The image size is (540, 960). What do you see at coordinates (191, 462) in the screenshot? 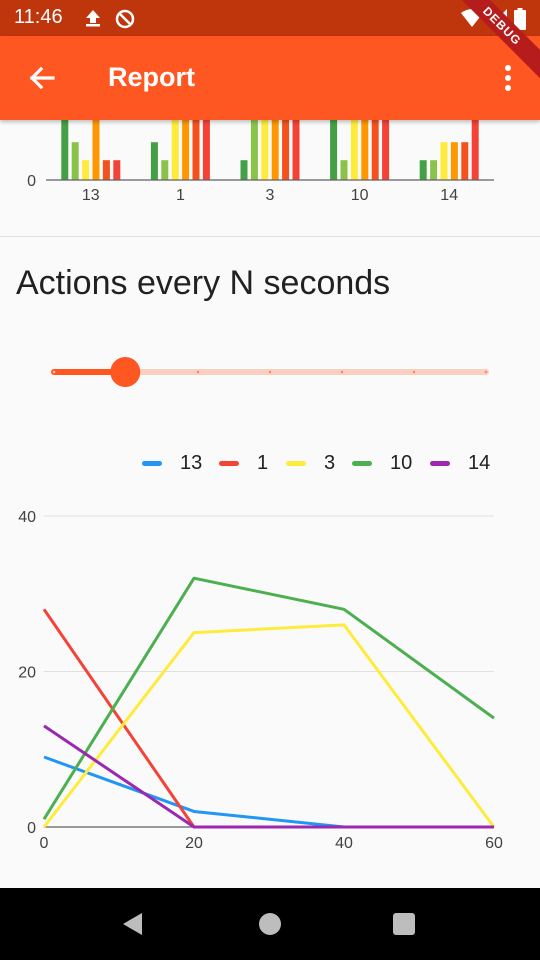
I see `legend-label: 13` at bounding box center [191, 462].